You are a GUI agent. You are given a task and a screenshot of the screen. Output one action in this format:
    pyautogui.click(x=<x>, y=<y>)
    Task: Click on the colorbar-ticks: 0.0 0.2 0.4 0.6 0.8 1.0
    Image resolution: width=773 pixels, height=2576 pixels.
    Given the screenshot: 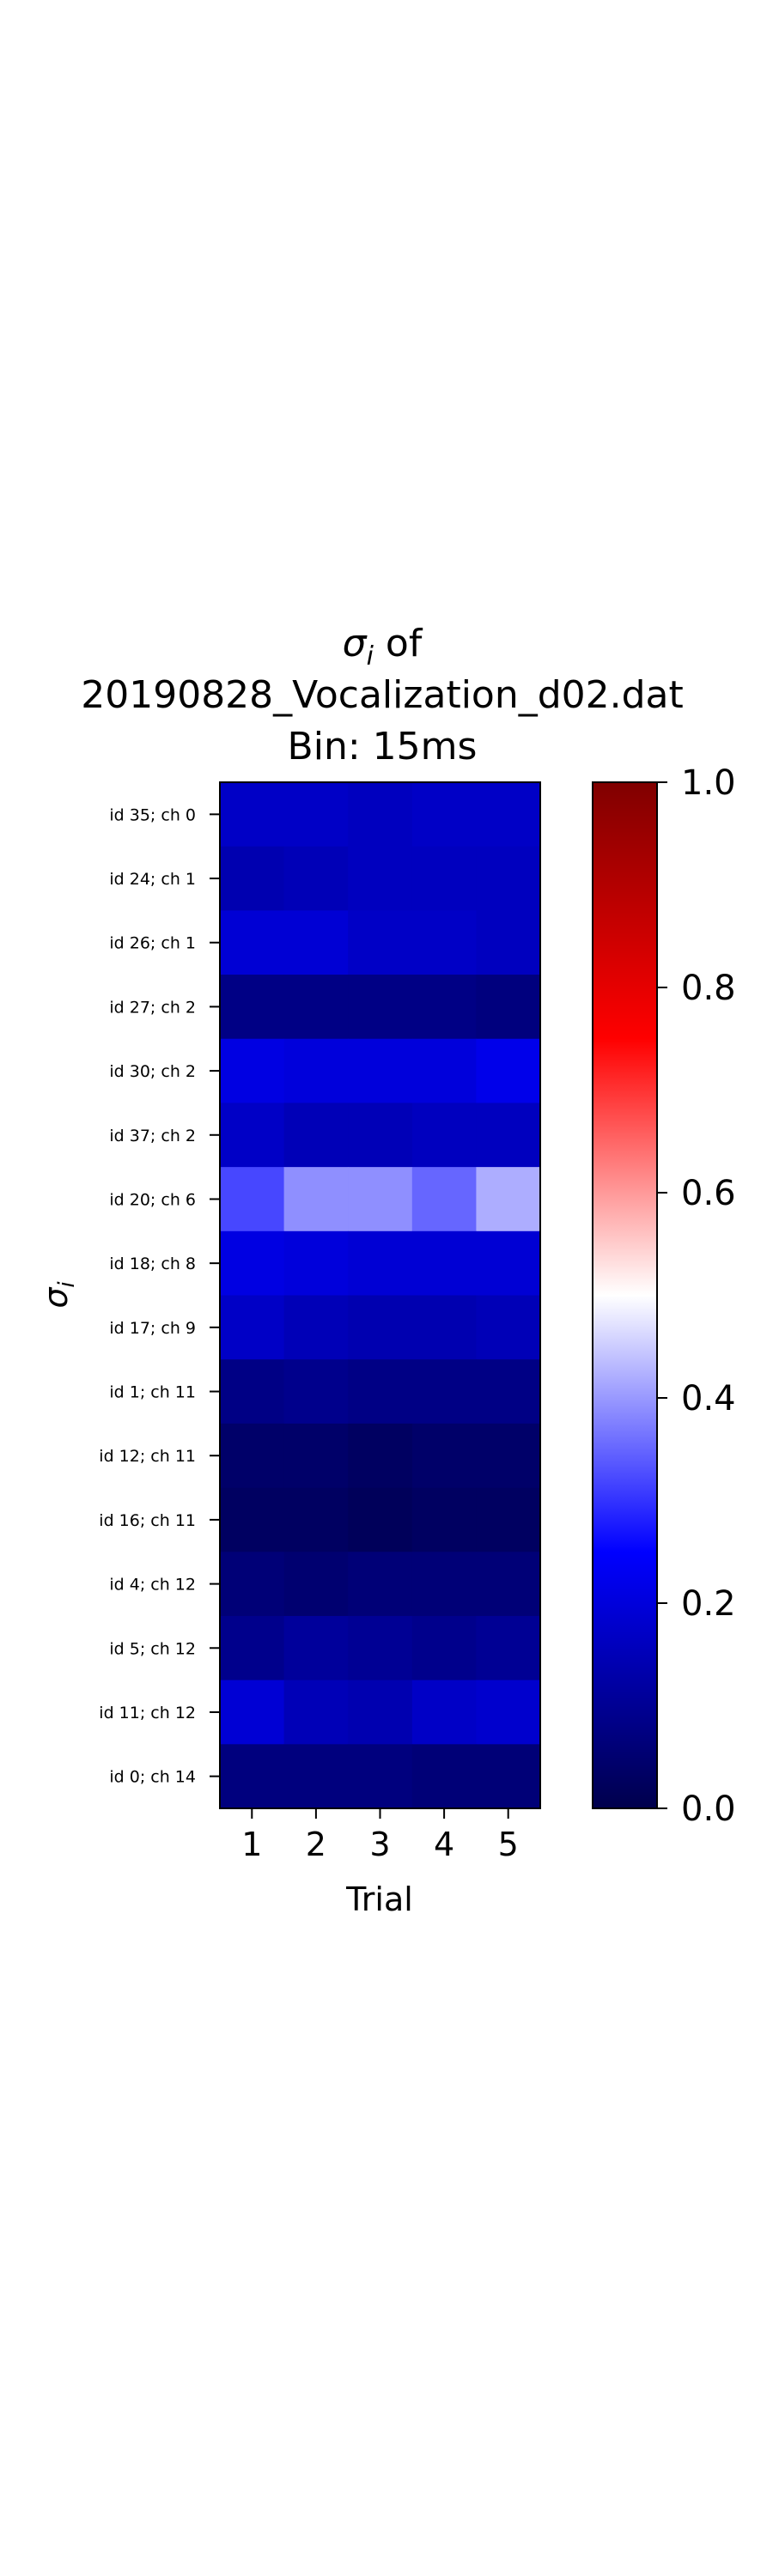 What is the action you would take?
    pyautogui.click(x=696, y=1296)
    